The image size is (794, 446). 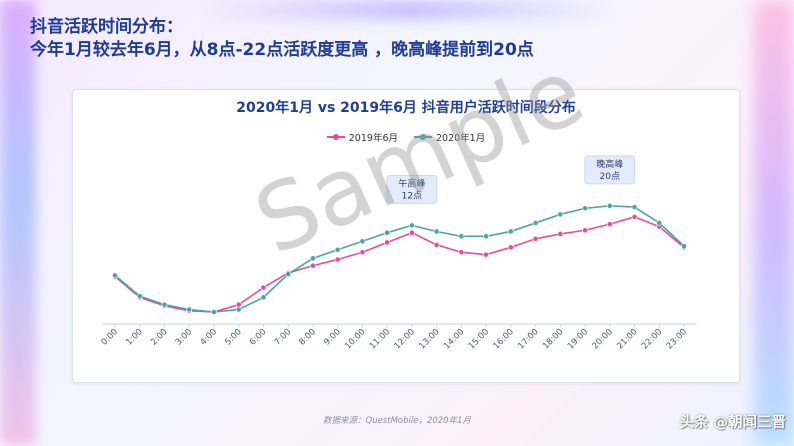 What do you see at coordinates (429, 339) in the screenshot?
I see `x-tick-label: 13:00` at bounding box center [429, 339].